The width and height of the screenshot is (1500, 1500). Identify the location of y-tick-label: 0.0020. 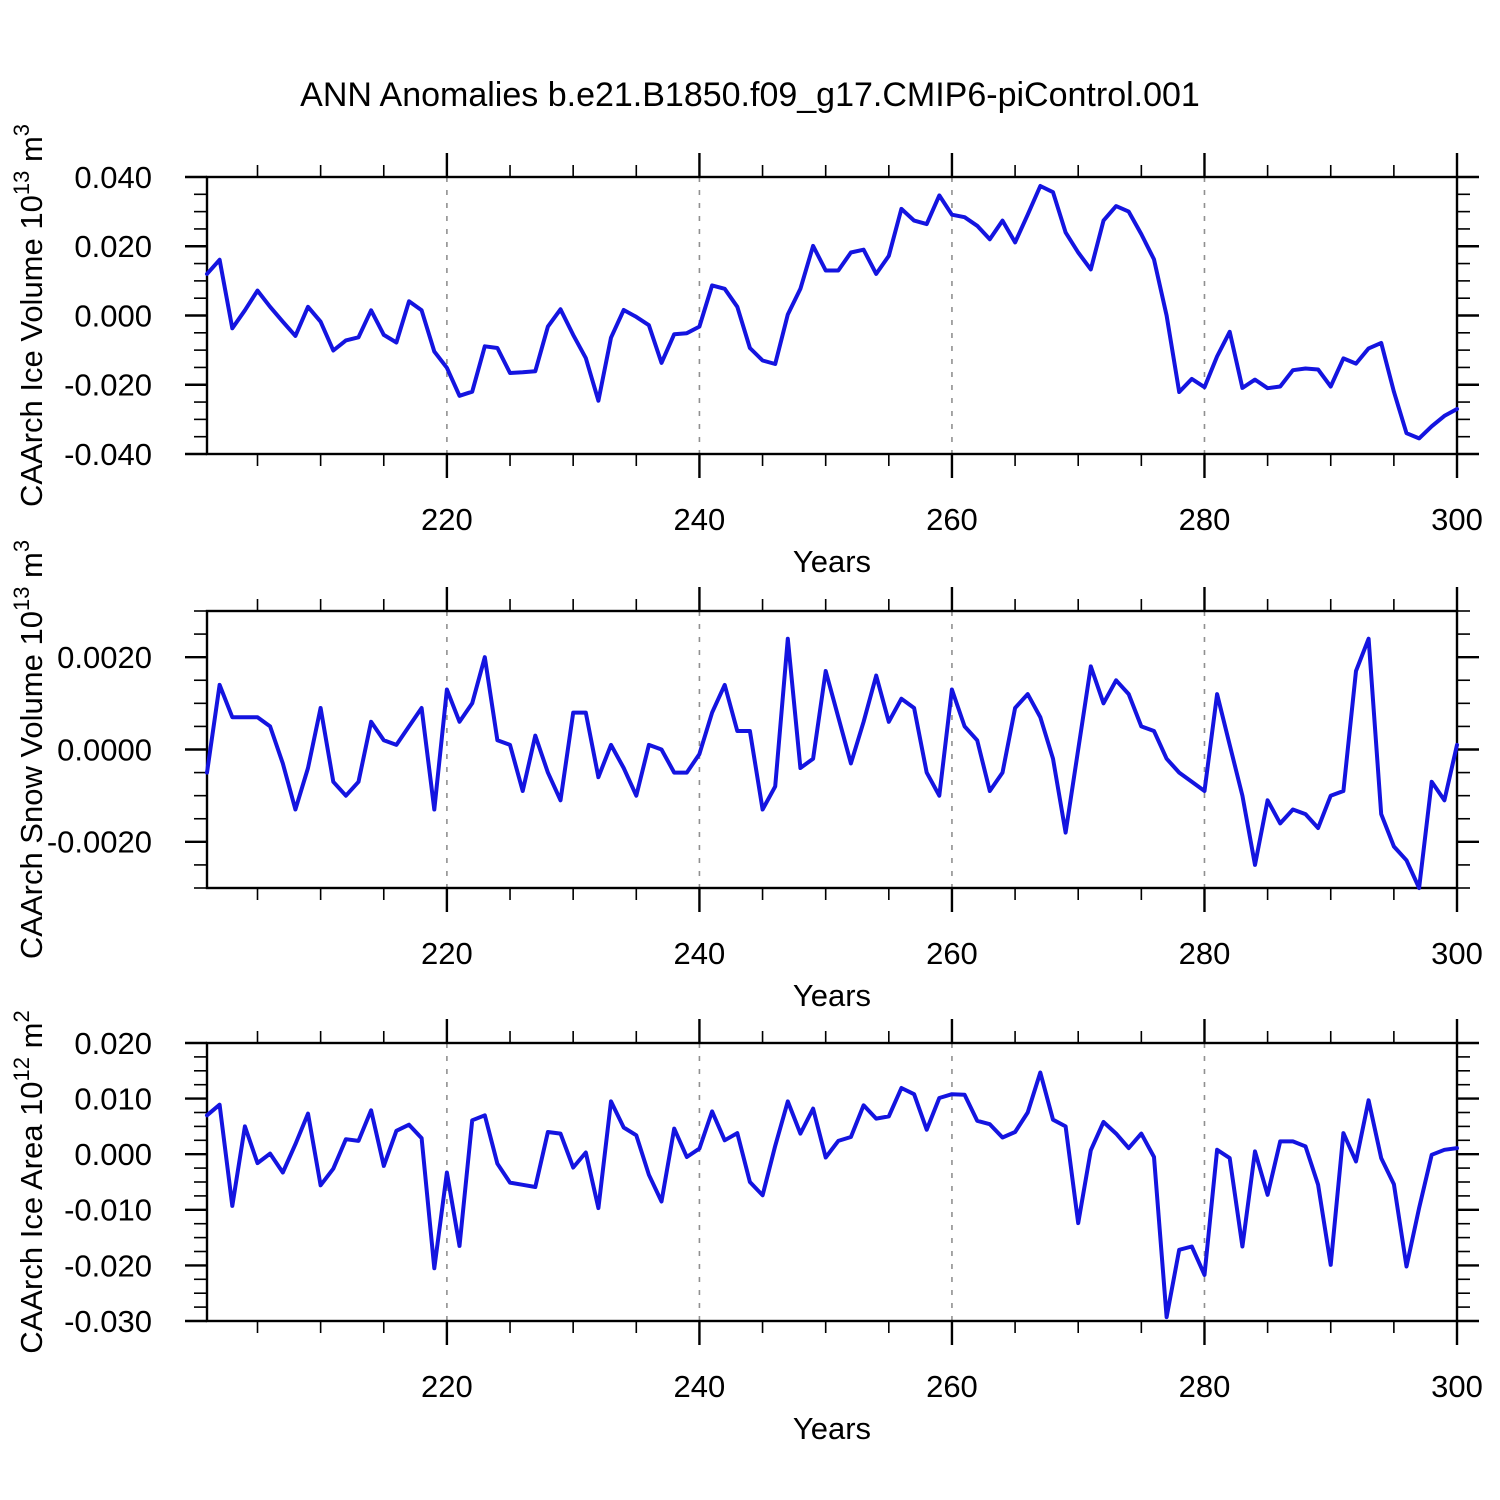
(104, 657).